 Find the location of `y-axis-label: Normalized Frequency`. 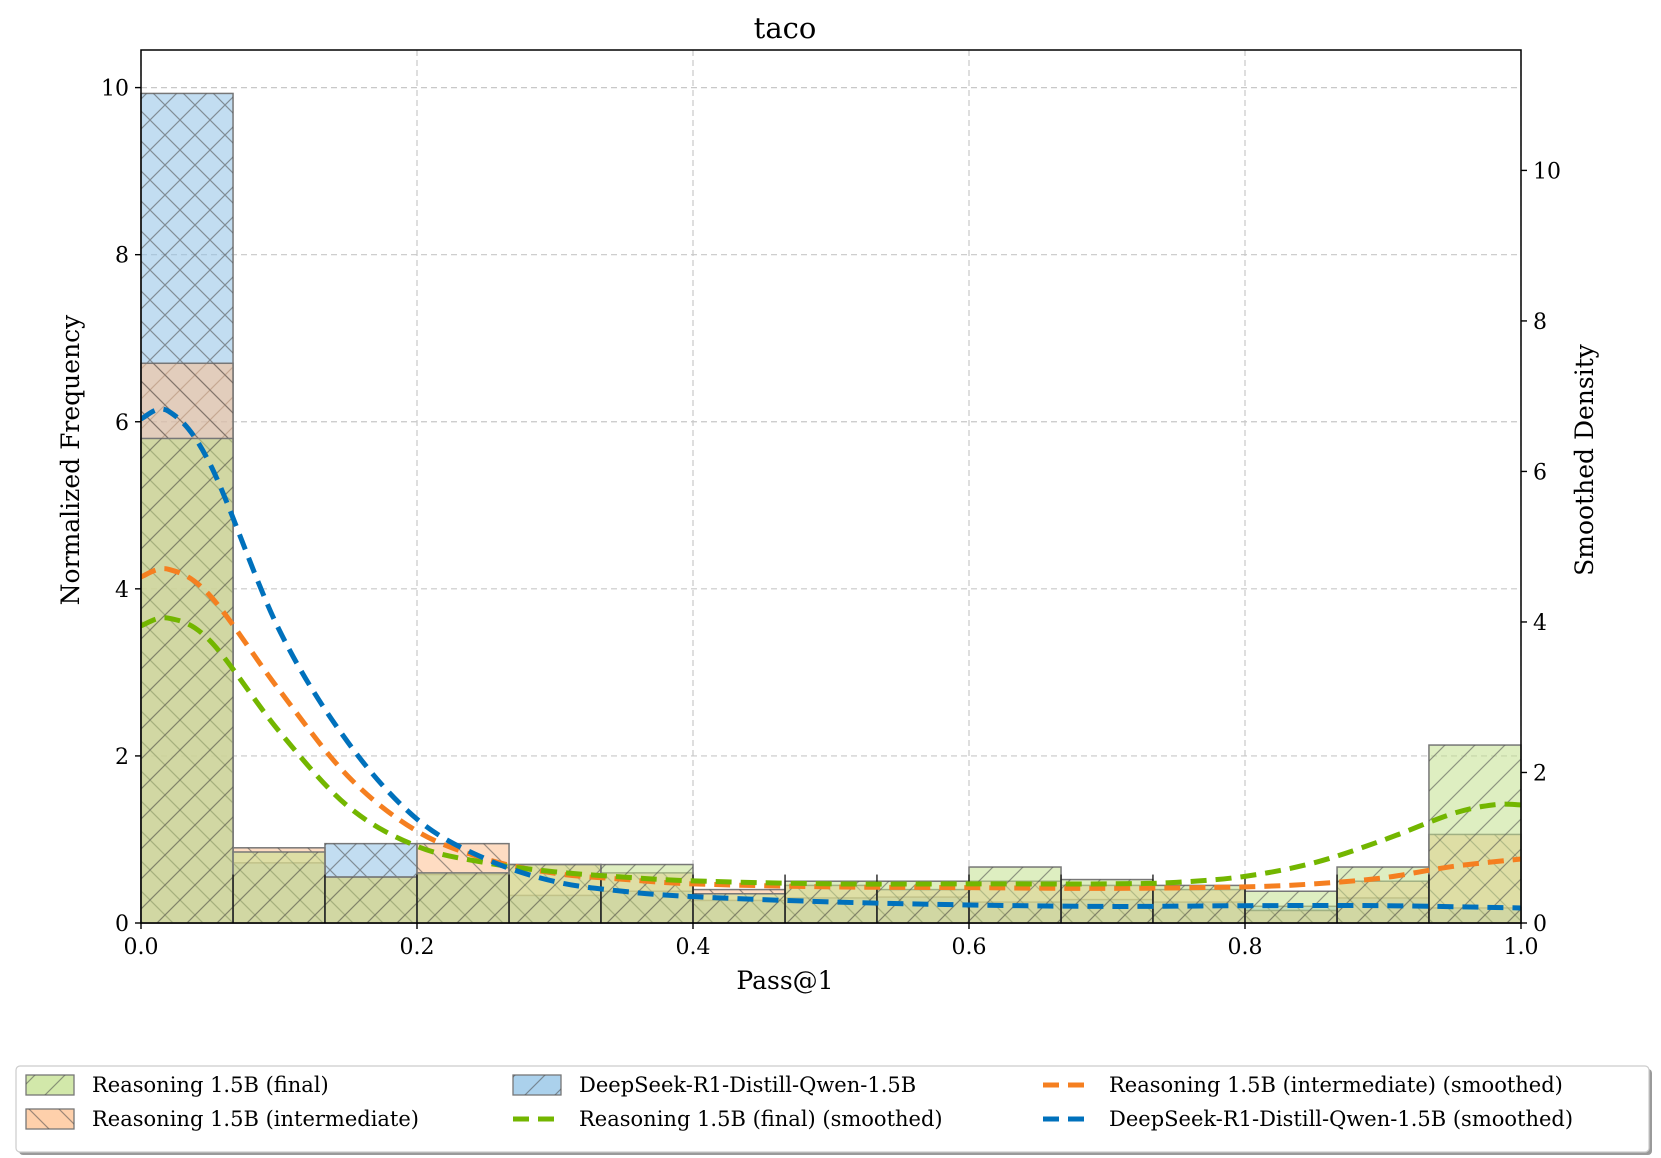

y-axis-label: Normalized Frequency is located at coordinates (70, 459).